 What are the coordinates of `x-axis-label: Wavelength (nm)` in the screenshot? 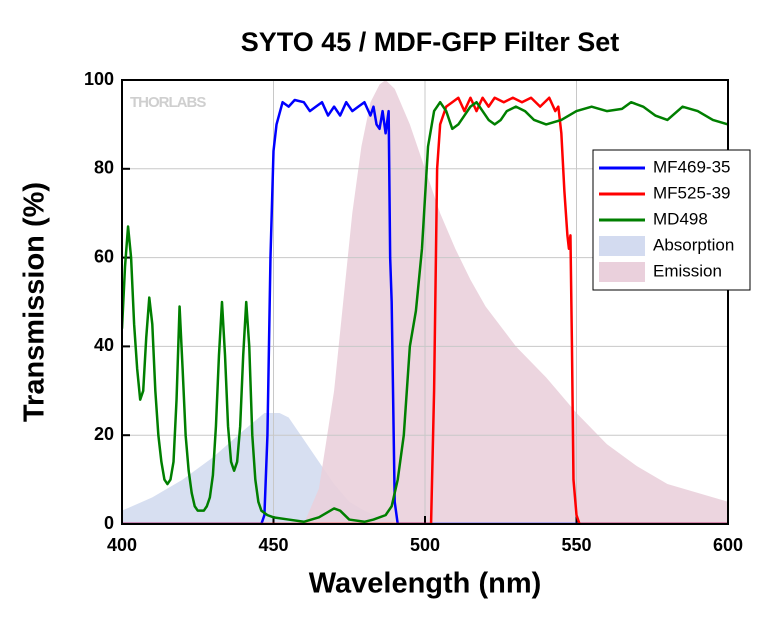 It's located at (425, 584).